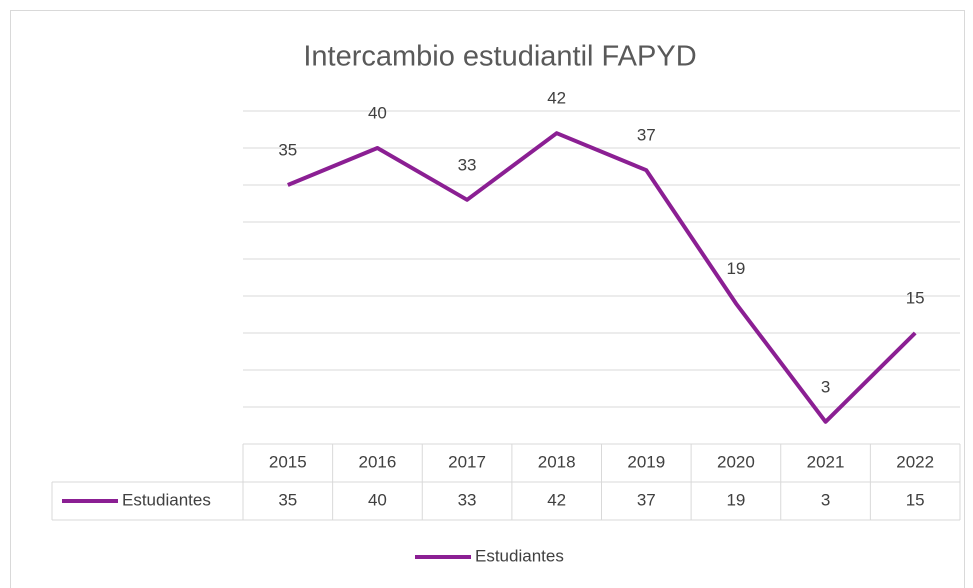 This screenshot has height=588, width=973. What do you see at coordinates (915, 461) in the screenshot?
I see `x-tick-label: 2022` at bounding box center [915, 461].